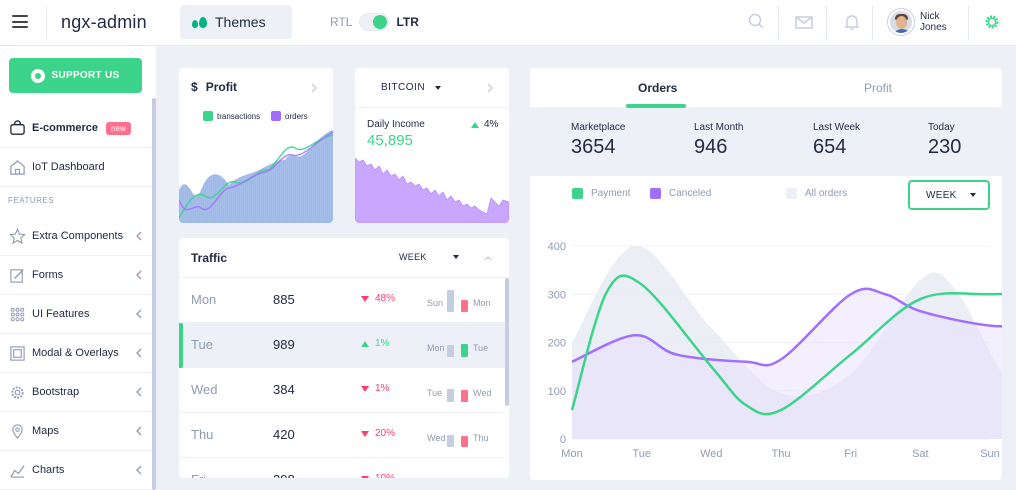 This screenshot has width=1016, height=490. Describe the element at coordinates (284, 475) in the screenshot. I see `traffic-value: 398` at that location.